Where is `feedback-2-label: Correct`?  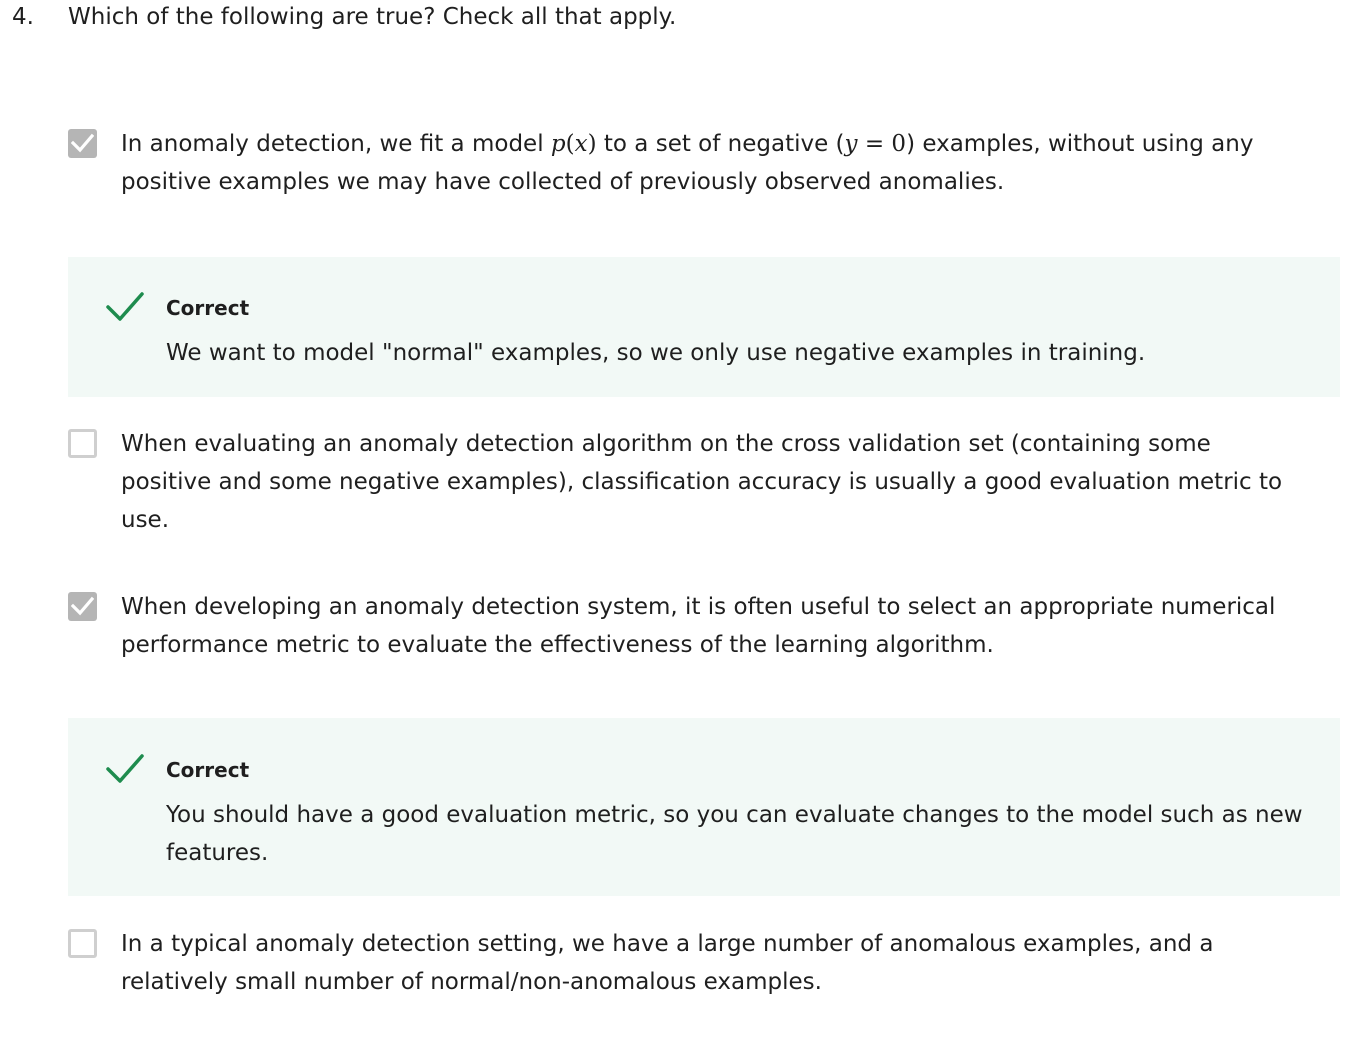
feedback-2-label: Correct is located at coordinates (208, 770).